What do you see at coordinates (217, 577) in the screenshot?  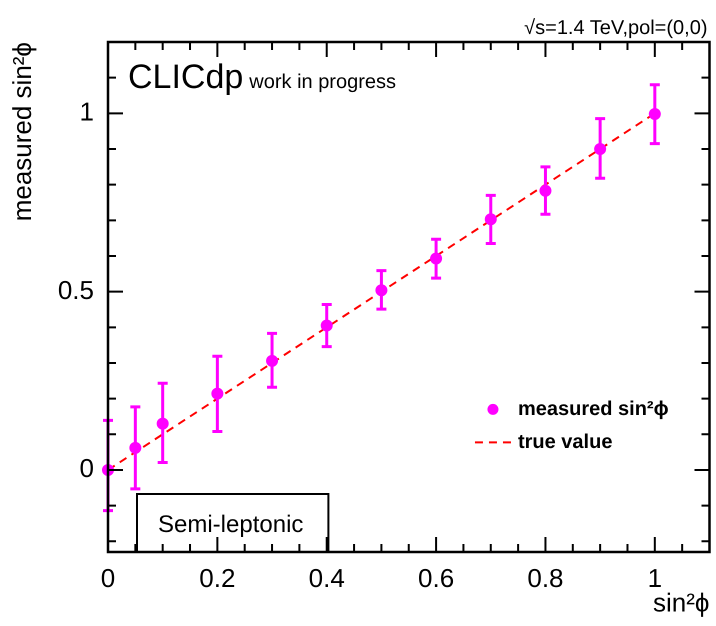 I see `x-tick-label: 0.2` at bounding box center [217, 577].